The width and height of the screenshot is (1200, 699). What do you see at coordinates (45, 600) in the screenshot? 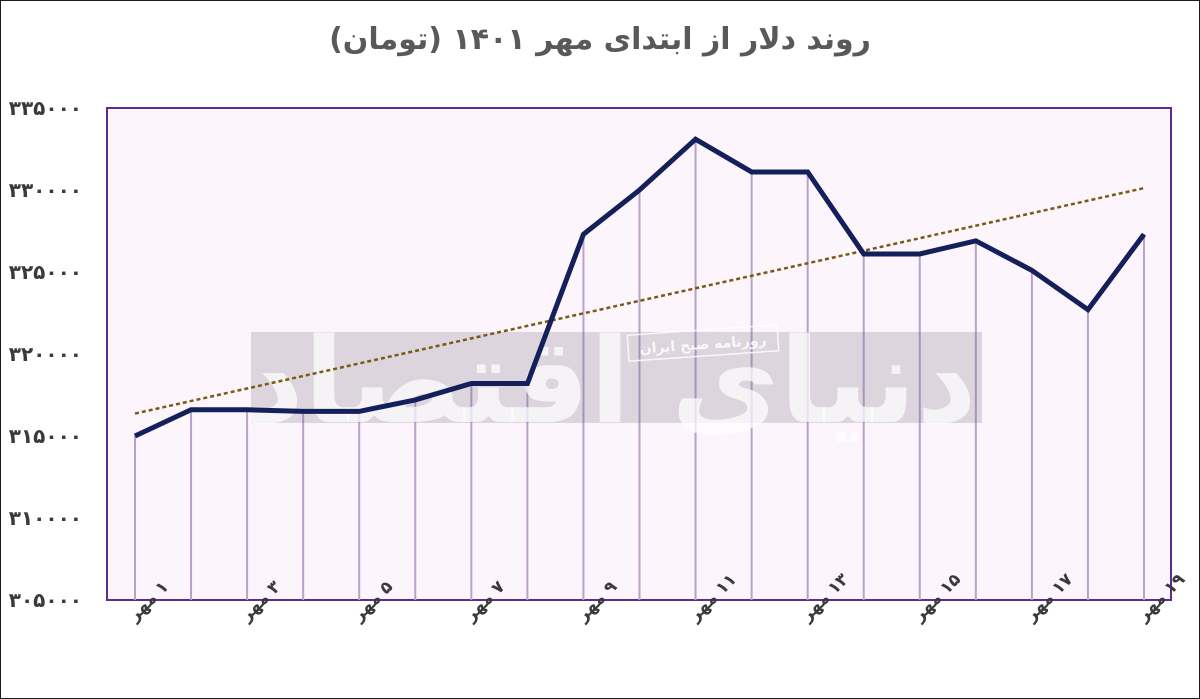
I see `y-tick-label: ۳۰۵۰۰۰` at bounding box center [45, 600].